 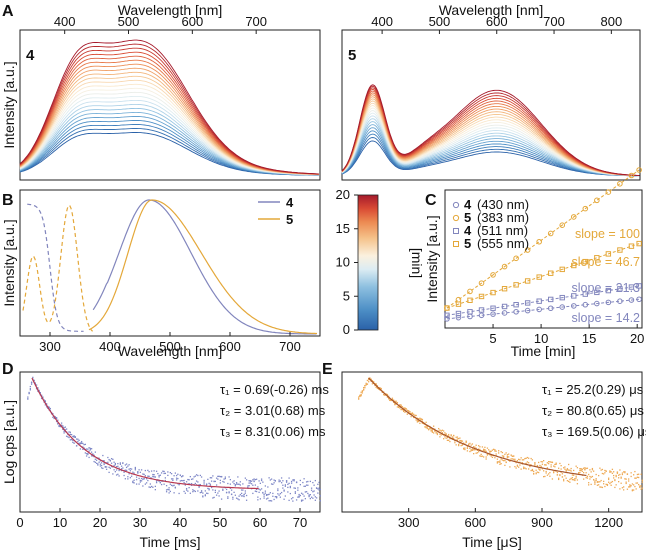 What do you see at coordinates (468, 204) in the screenshot?
I see `legend-label: 4` at bounding box center [468, 204].